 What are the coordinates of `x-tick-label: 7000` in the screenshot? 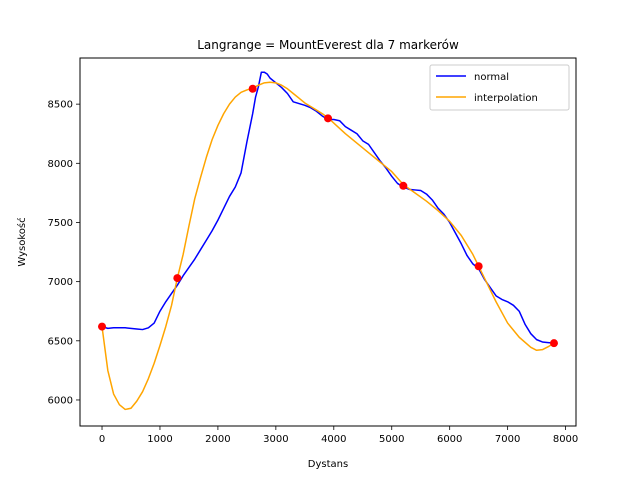 It's located at (507, 439).